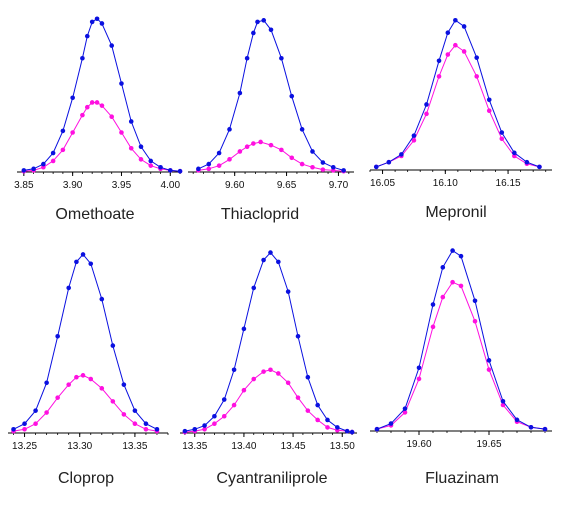  I want to click on chart-panel: 9.60 9.65 9.70 Thiacloprid, so click(271, 120).